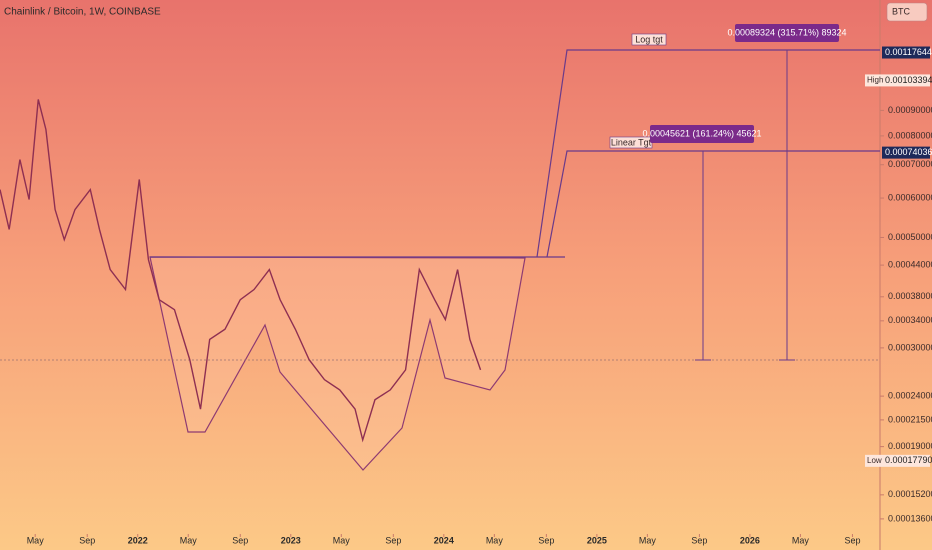 The width and height of the screenshot is (932, 550). Describe the element at coordinates (910, 320) in the screenshot. I see `y-tick-label: 0.00034000` at that location.